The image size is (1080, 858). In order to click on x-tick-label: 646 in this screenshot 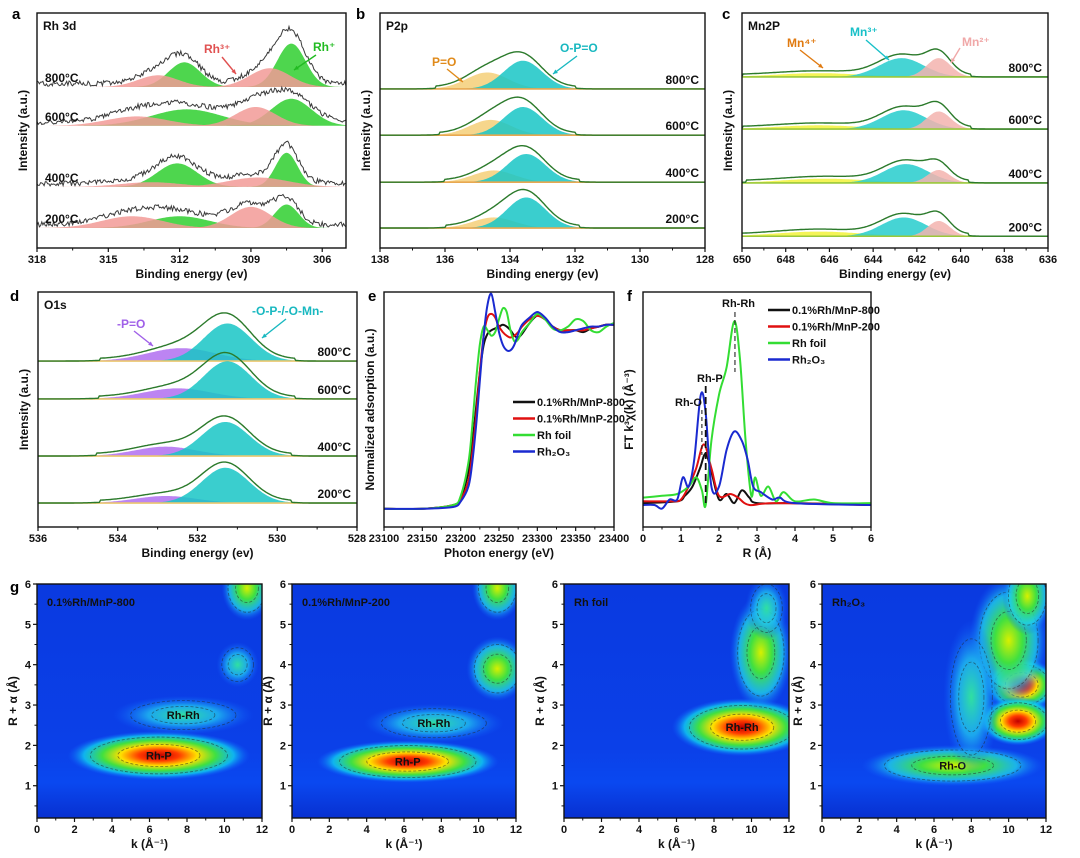, I will do `click(829, 260)`.